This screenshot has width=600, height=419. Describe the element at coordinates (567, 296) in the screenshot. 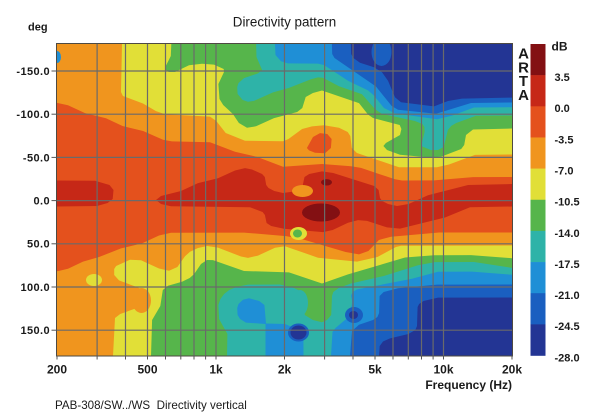

I see `svg-text: -21.0` at that location.